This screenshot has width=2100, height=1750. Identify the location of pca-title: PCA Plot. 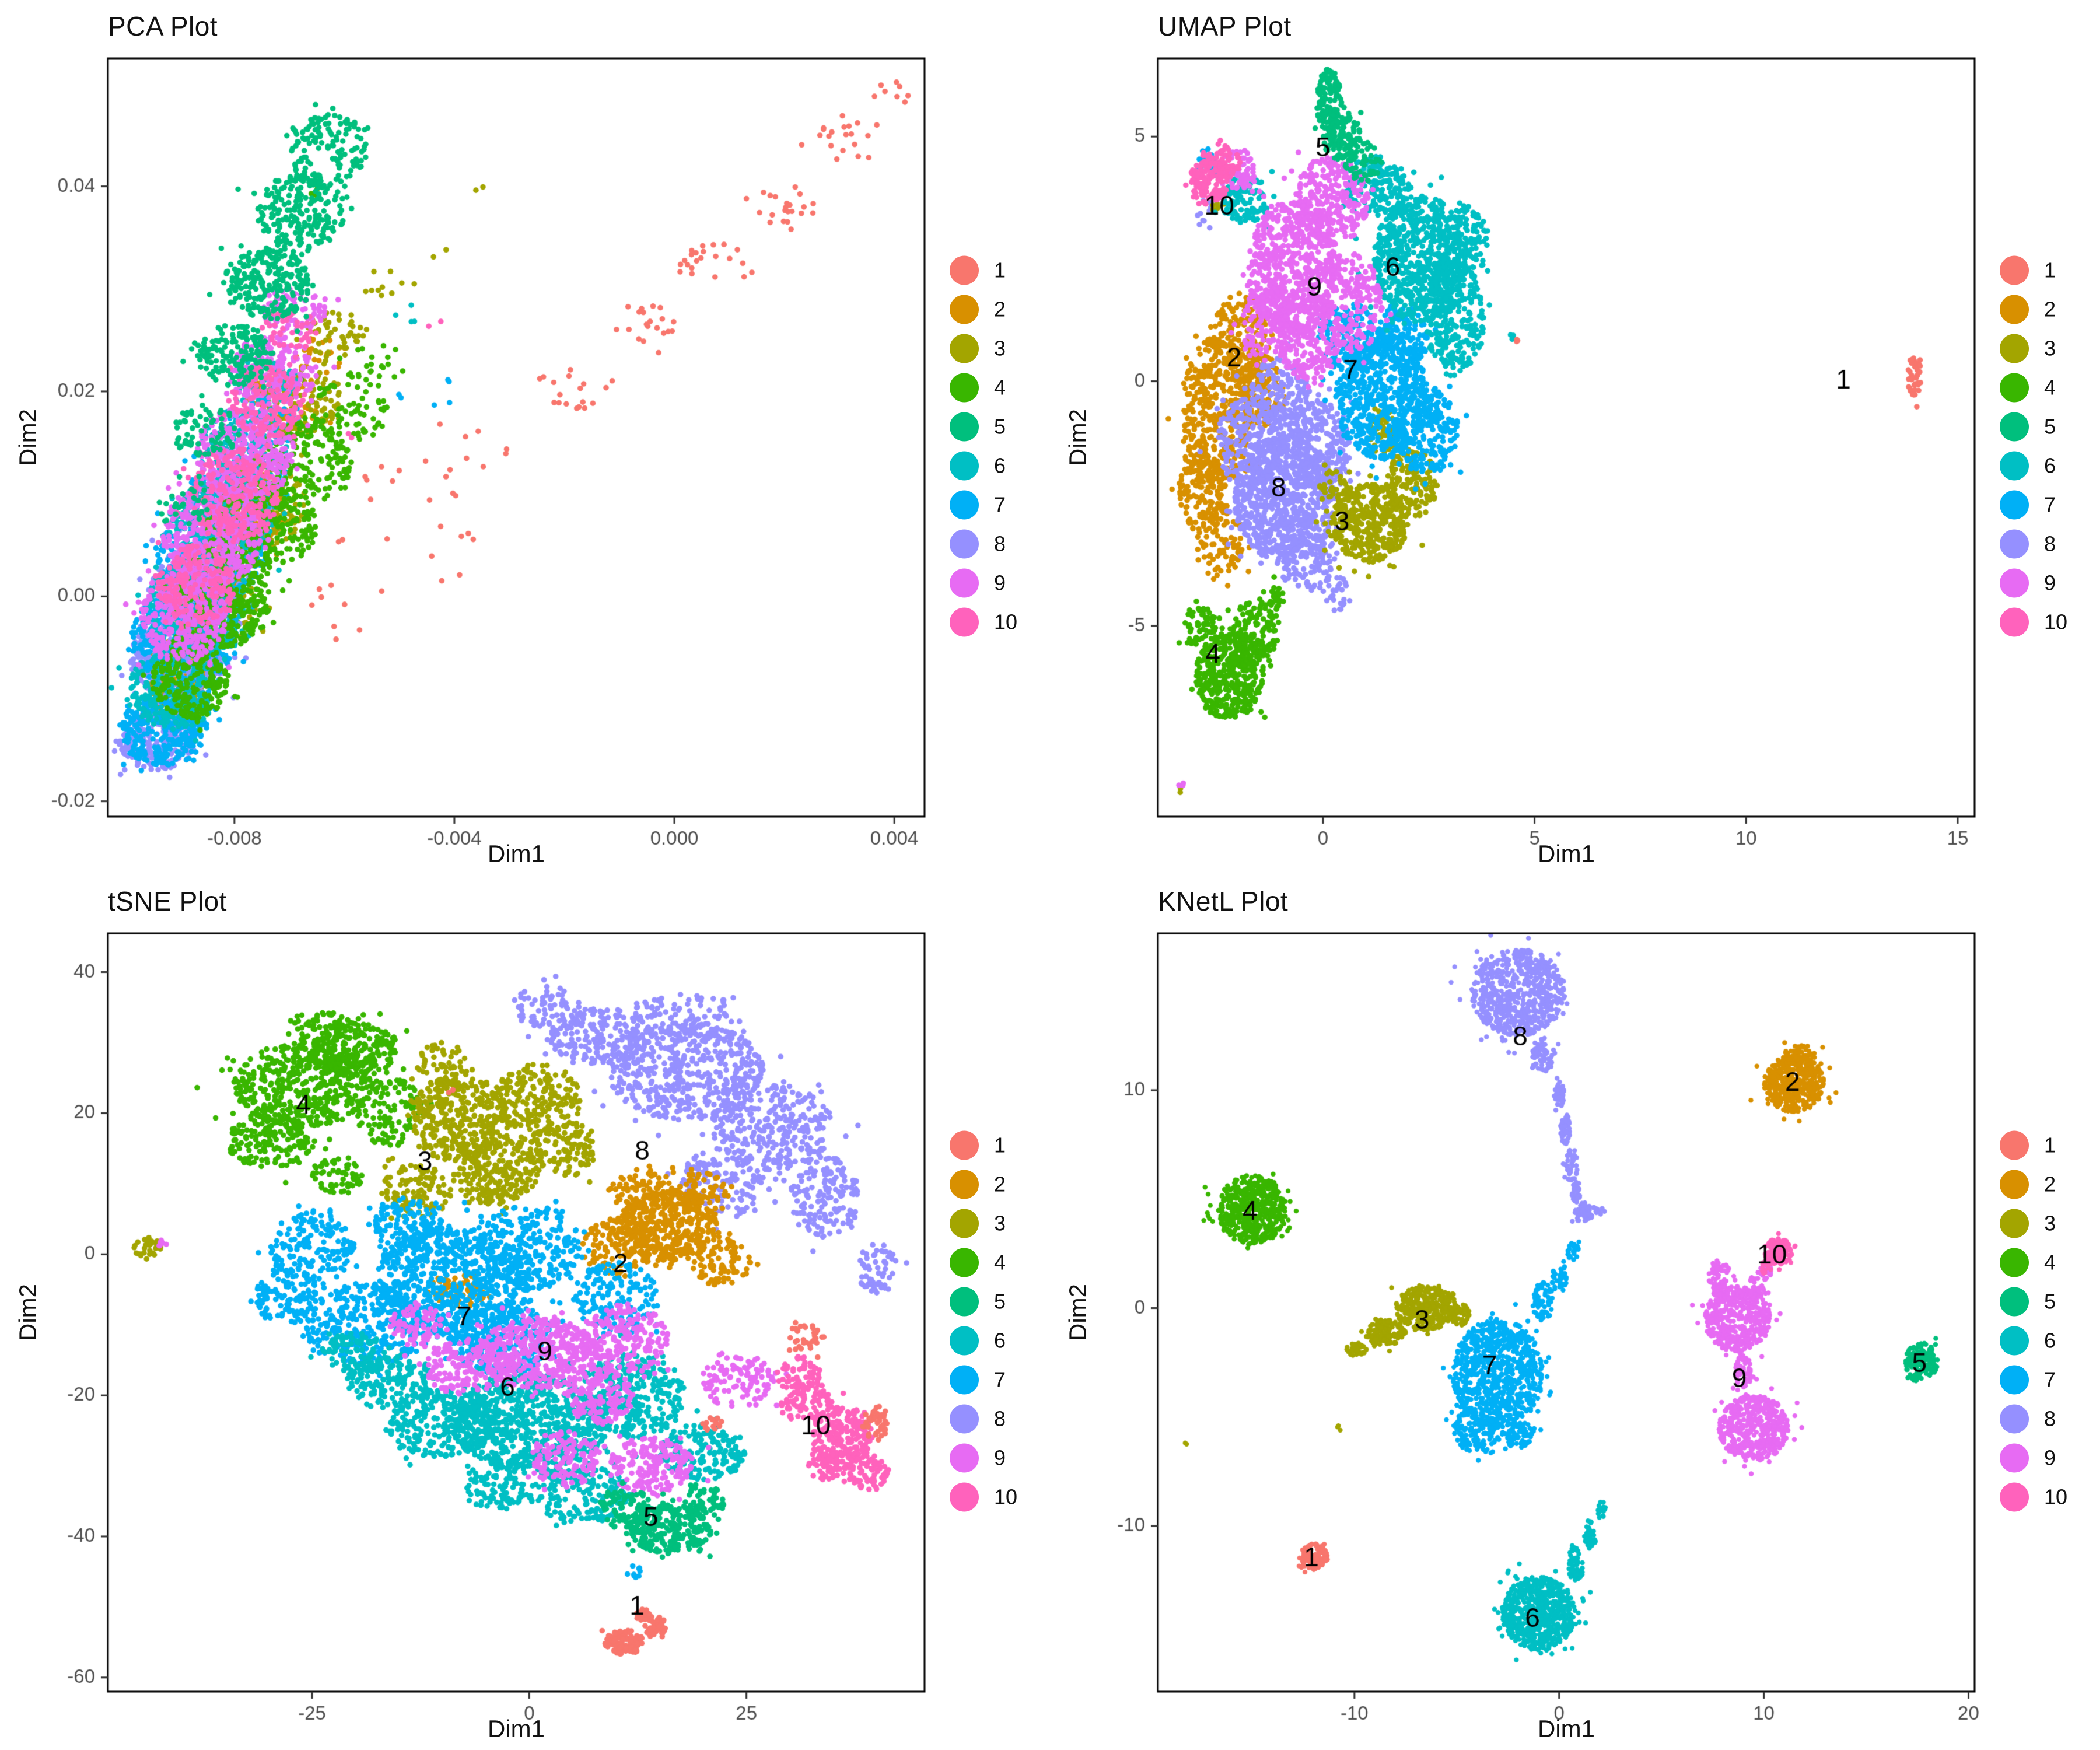
(163, 26).